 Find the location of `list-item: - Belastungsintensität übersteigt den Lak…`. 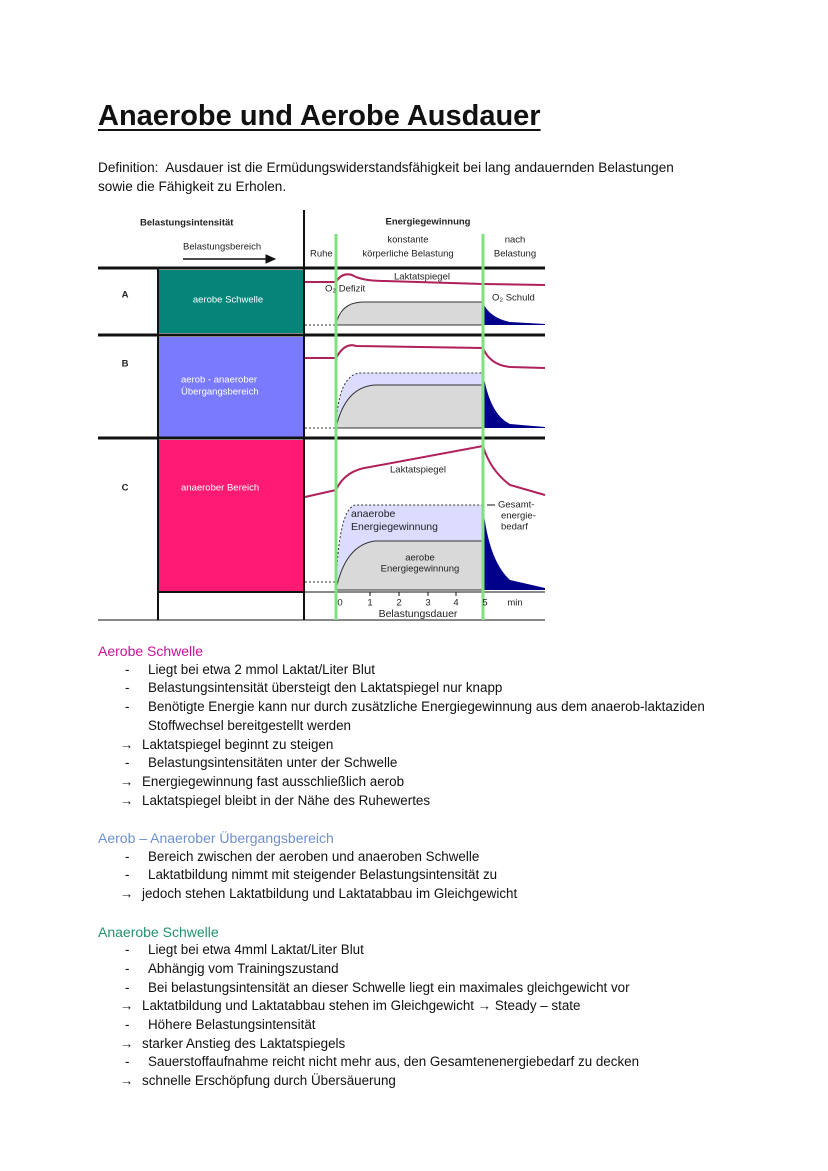

list-item: - Belastungsintensität übersteigt den Lak… is located at coordinates (418, 688).